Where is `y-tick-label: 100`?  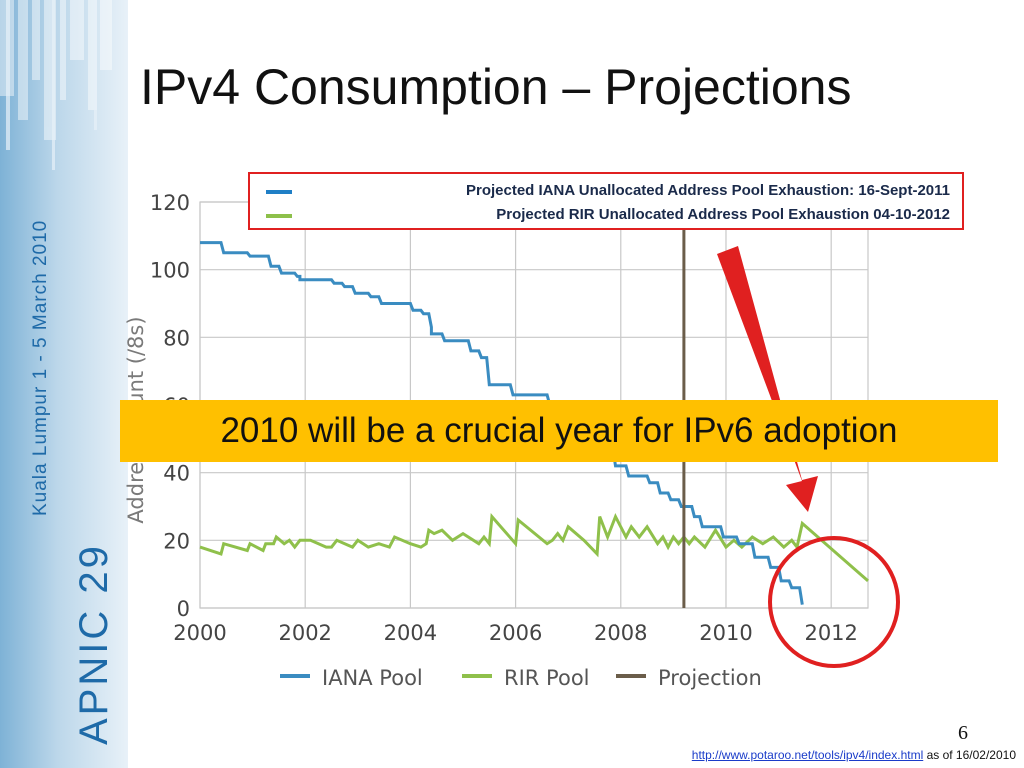 y-tick-label: 100 is located at coordinates (170, 271).